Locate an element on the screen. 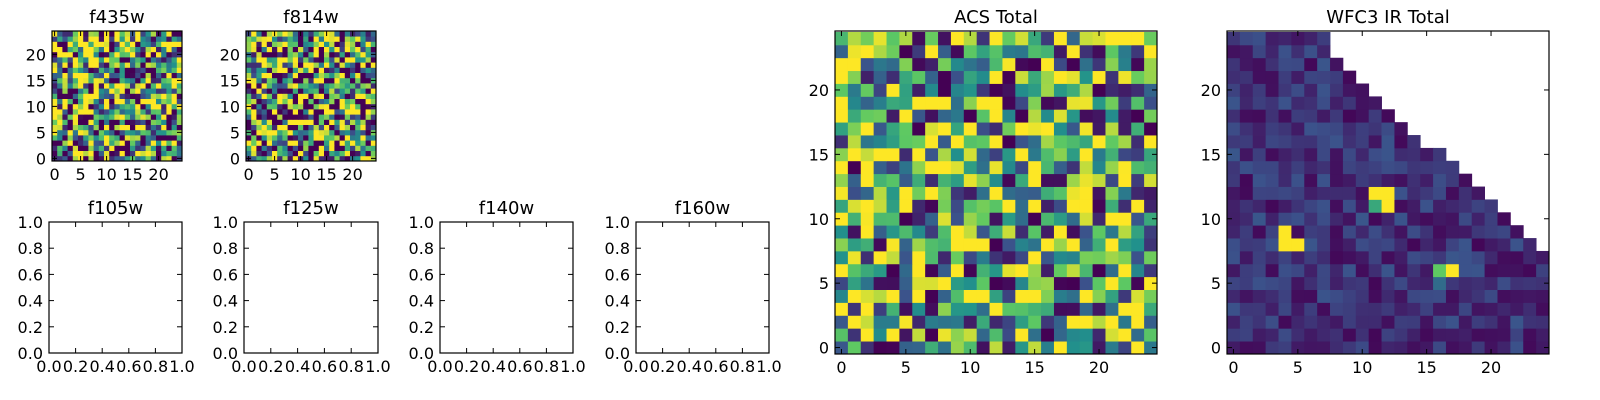 The height and width of the screenshot is (400, 1600). y-tick-label: 15 is located at coordinates (1211, 154).